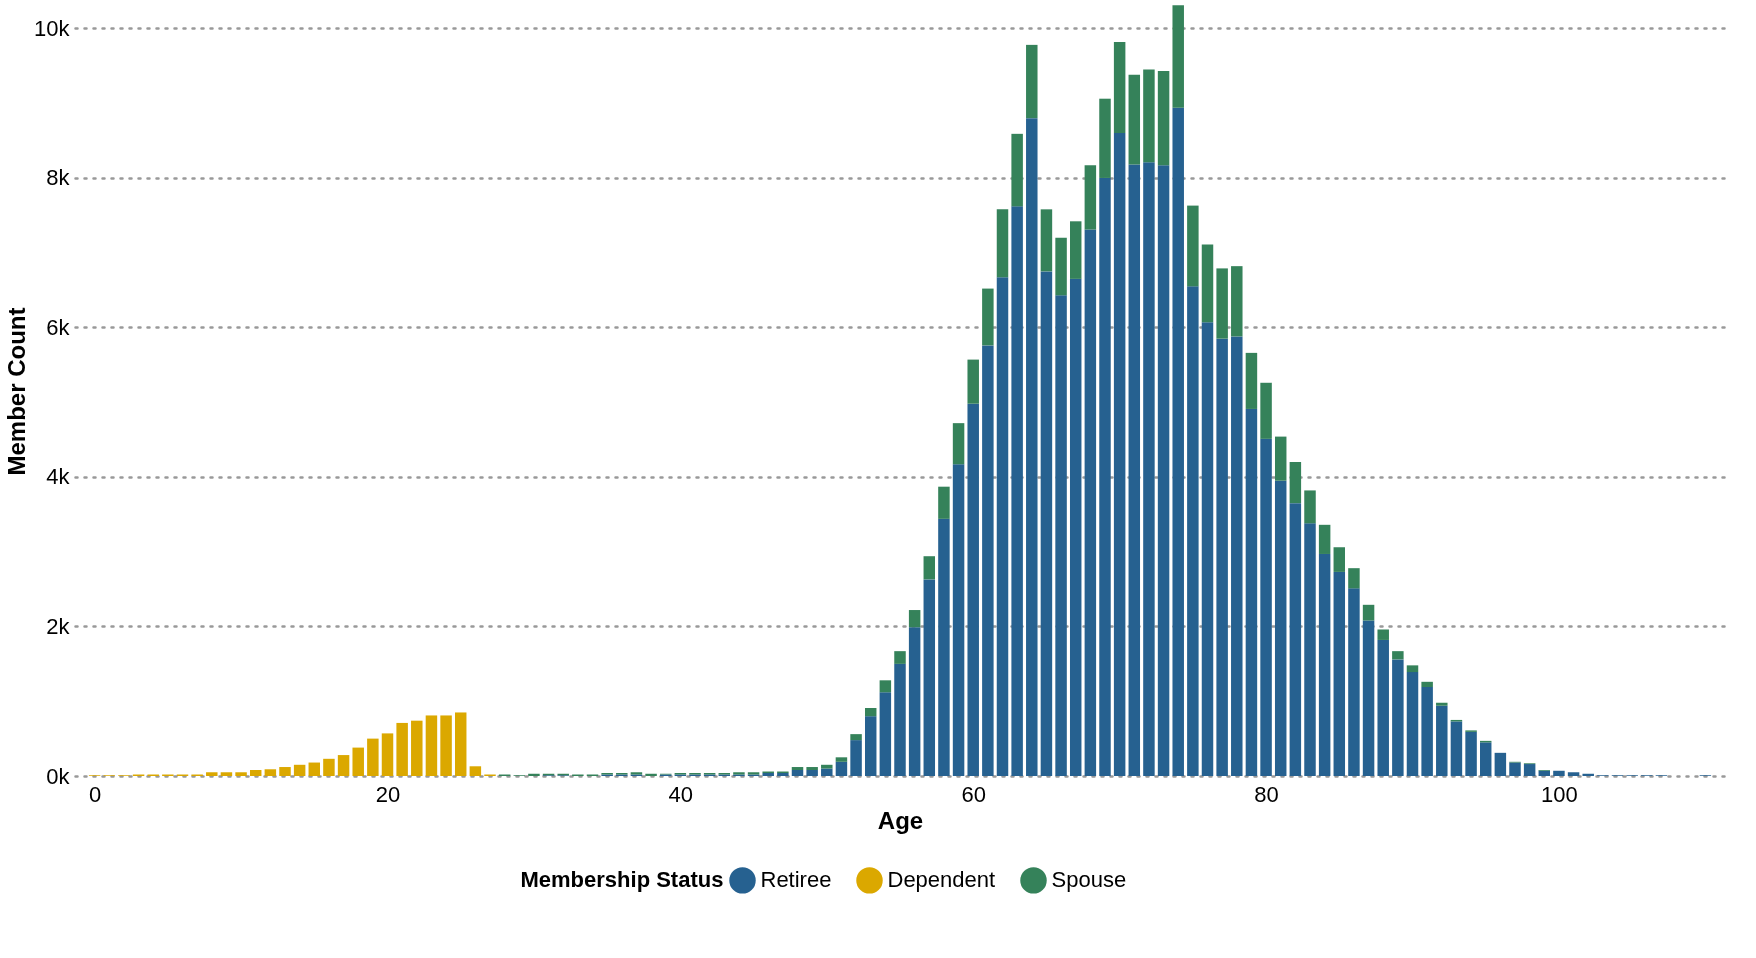 Image resolution: width=1756 pixels, height=958 pixels. I want to click on x-axis-title: Age, so click(900, 820).